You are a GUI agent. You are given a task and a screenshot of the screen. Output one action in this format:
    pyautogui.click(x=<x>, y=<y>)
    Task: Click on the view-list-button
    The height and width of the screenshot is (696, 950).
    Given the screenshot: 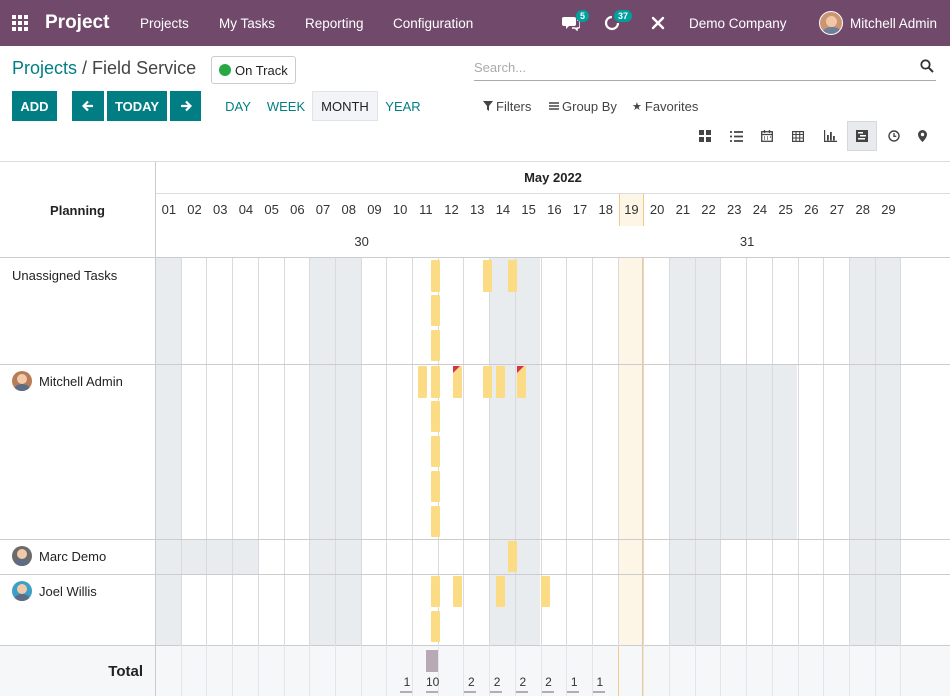 What is the action you would take?
    pyautogui.click(x=736, y=136)
    